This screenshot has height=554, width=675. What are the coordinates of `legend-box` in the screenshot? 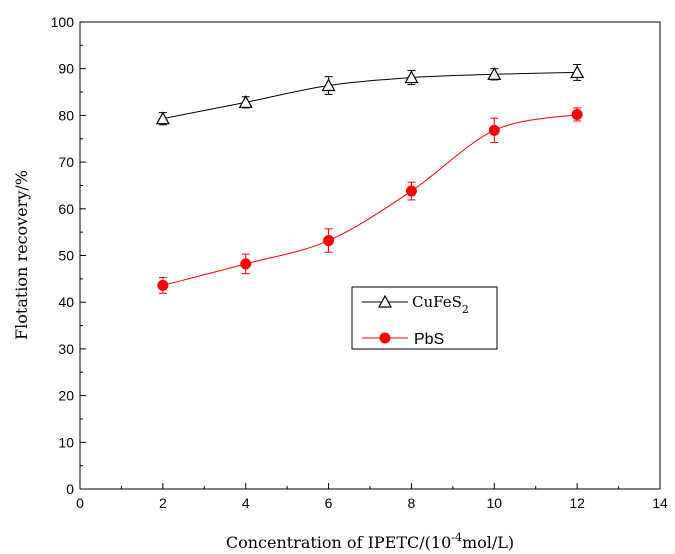 It's located at (424, 318).